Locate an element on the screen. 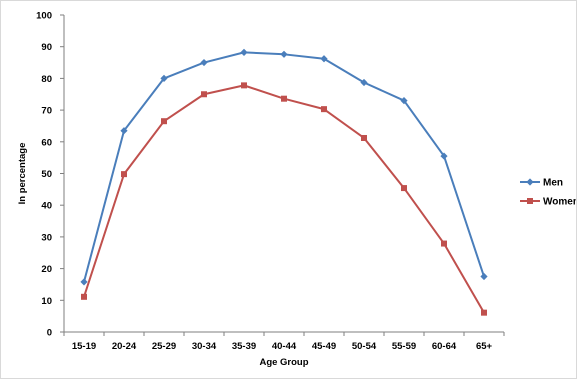 Image resolution: width=577 pixels, height=383 pixels. y-tick-label: 10 is located at coordinates (46, 301).